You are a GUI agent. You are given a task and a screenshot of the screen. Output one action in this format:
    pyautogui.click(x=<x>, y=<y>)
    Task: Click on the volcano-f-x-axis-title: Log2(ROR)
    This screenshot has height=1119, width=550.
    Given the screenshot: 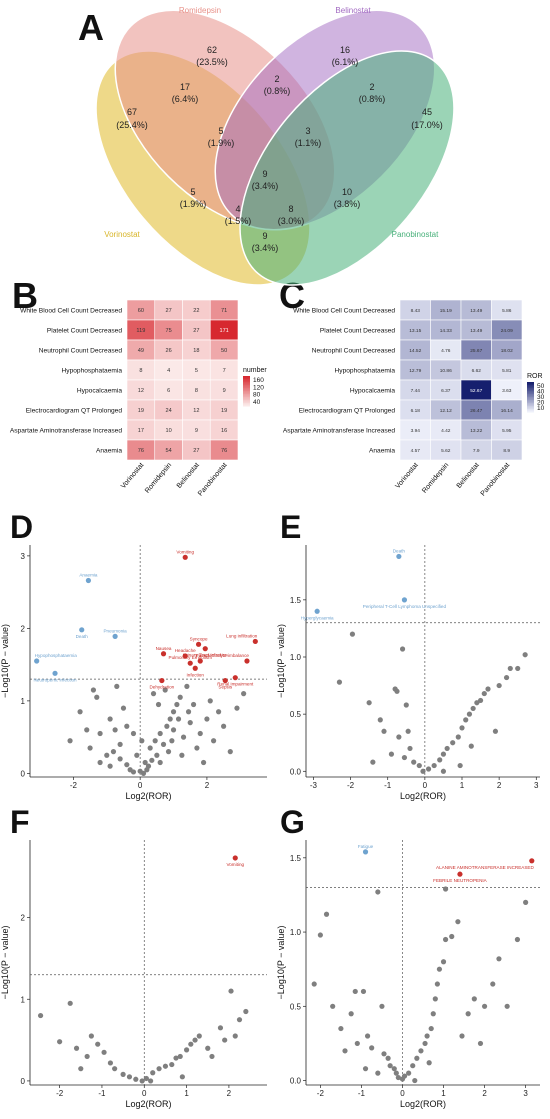 What is the action you would take?
    pyautogui.click(x=148, y=1104)
    